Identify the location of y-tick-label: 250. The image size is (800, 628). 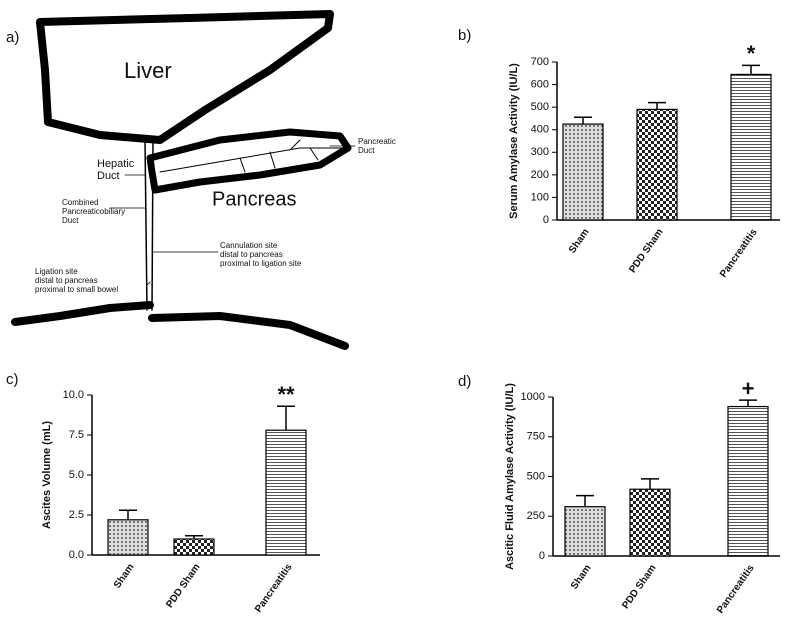
(536, 516).